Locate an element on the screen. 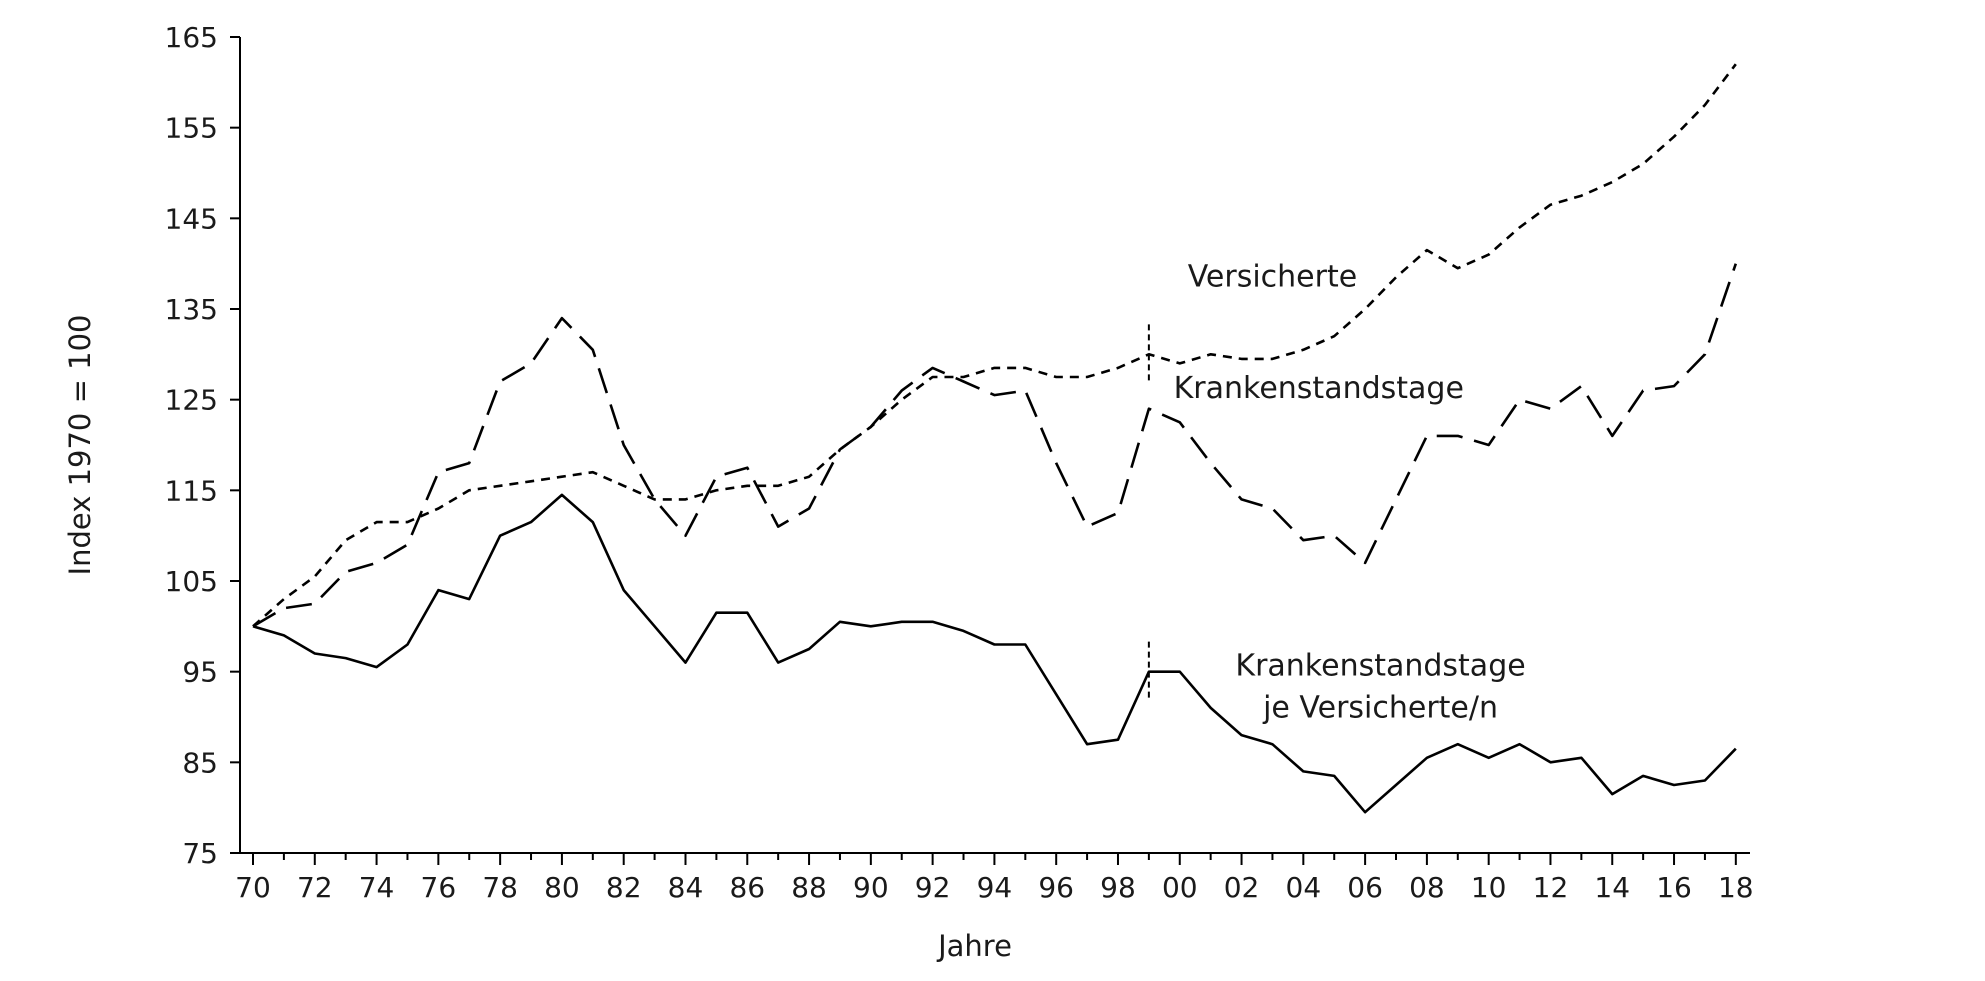 The image size is (1985, 981). x-tick-label: 96 is located at coordinates (1056, 887).